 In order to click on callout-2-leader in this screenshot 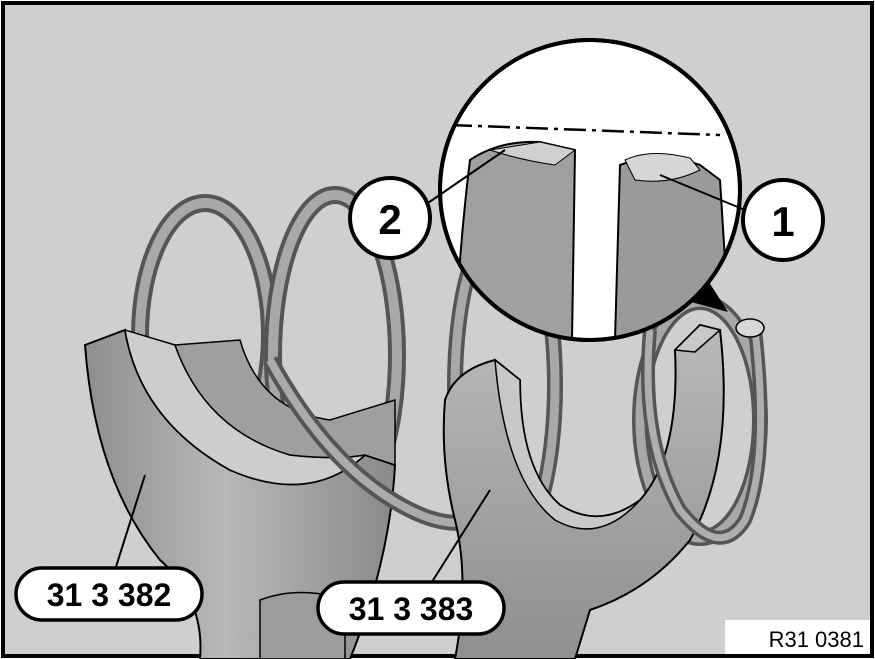, I will do `click(465, 177)`.